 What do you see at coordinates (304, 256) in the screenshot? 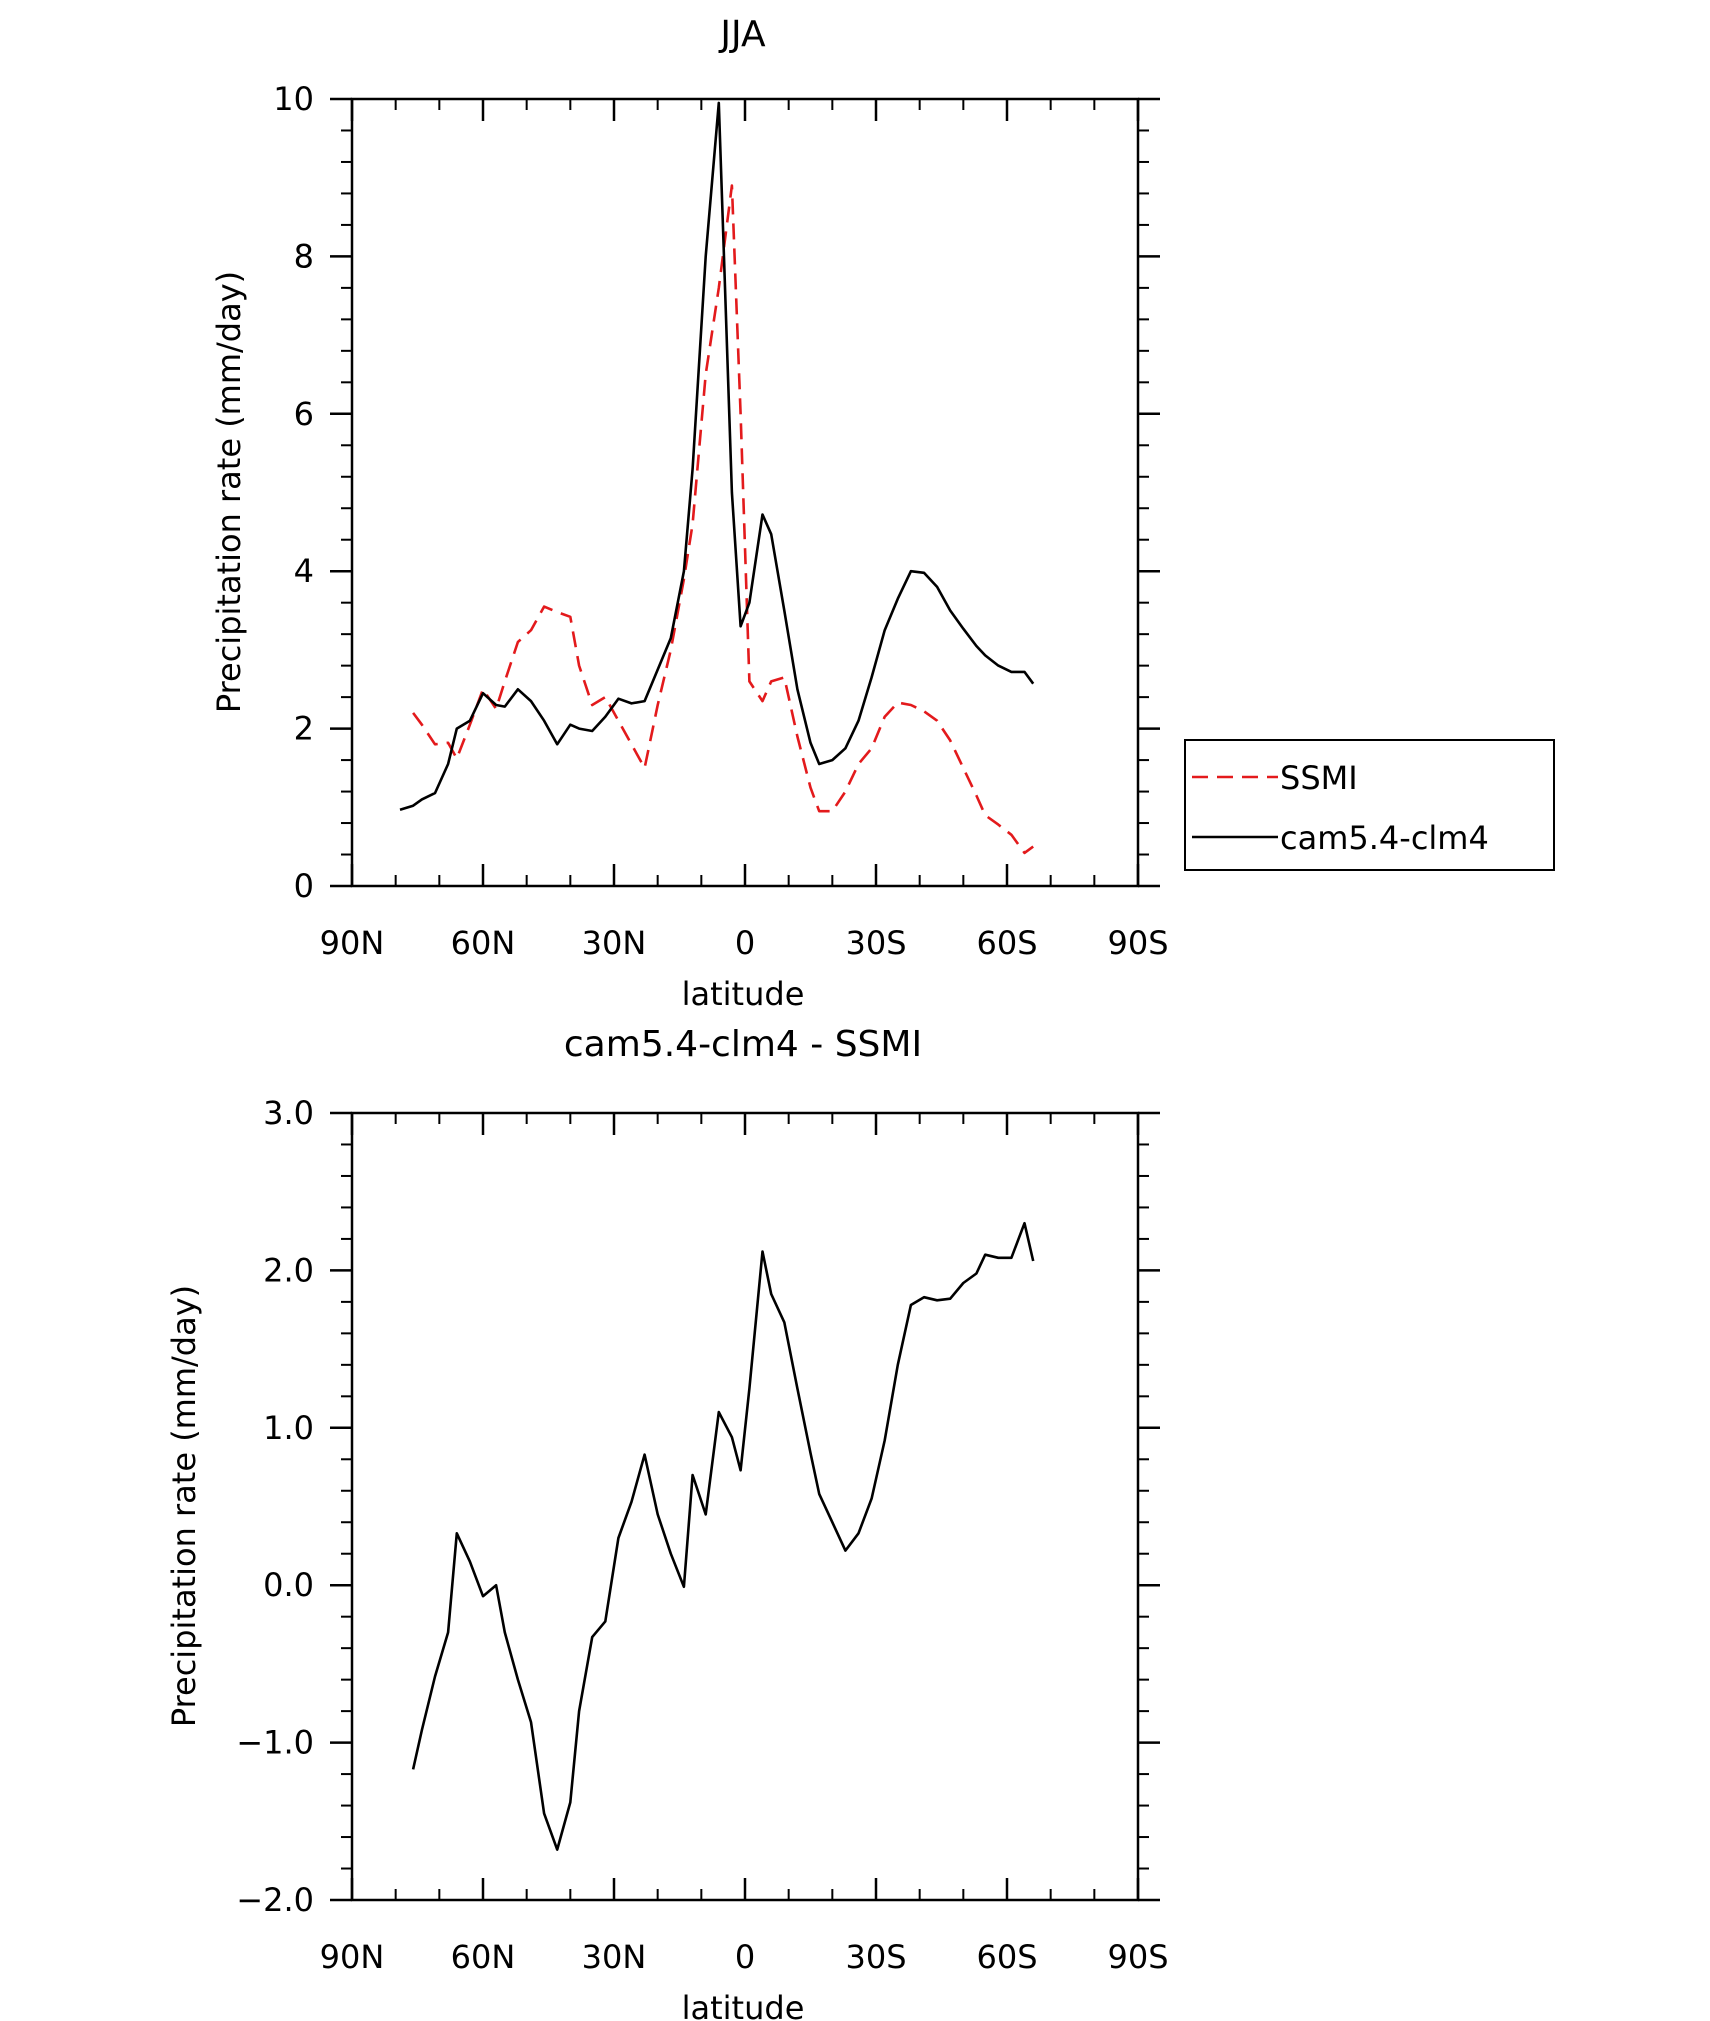
I see `y-tick-label: 8` at bounding box center [304, 256].